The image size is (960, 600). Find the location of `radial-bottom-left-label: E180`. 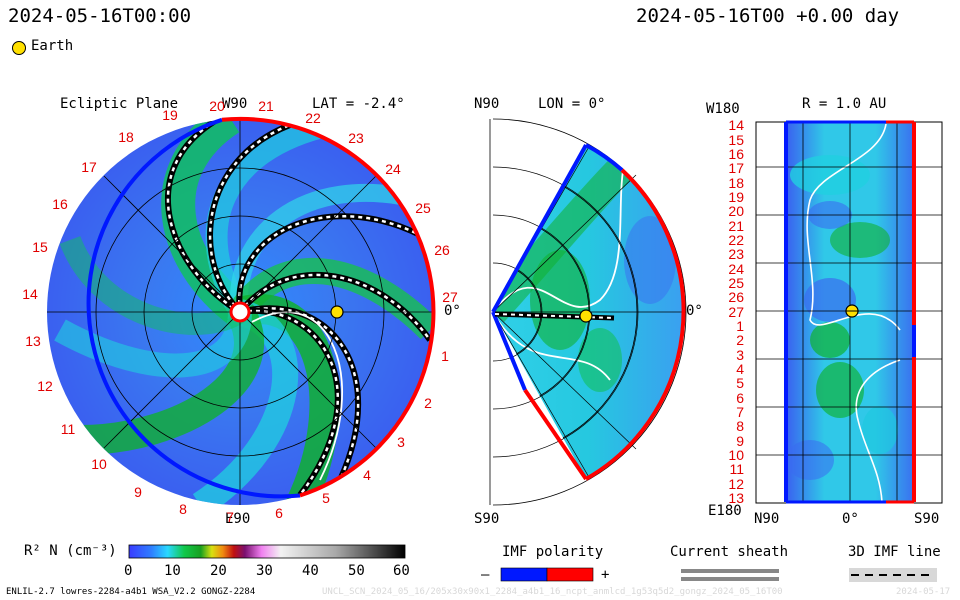

radial-bottom-left-label: E180 is located at coordinates (725, 511).